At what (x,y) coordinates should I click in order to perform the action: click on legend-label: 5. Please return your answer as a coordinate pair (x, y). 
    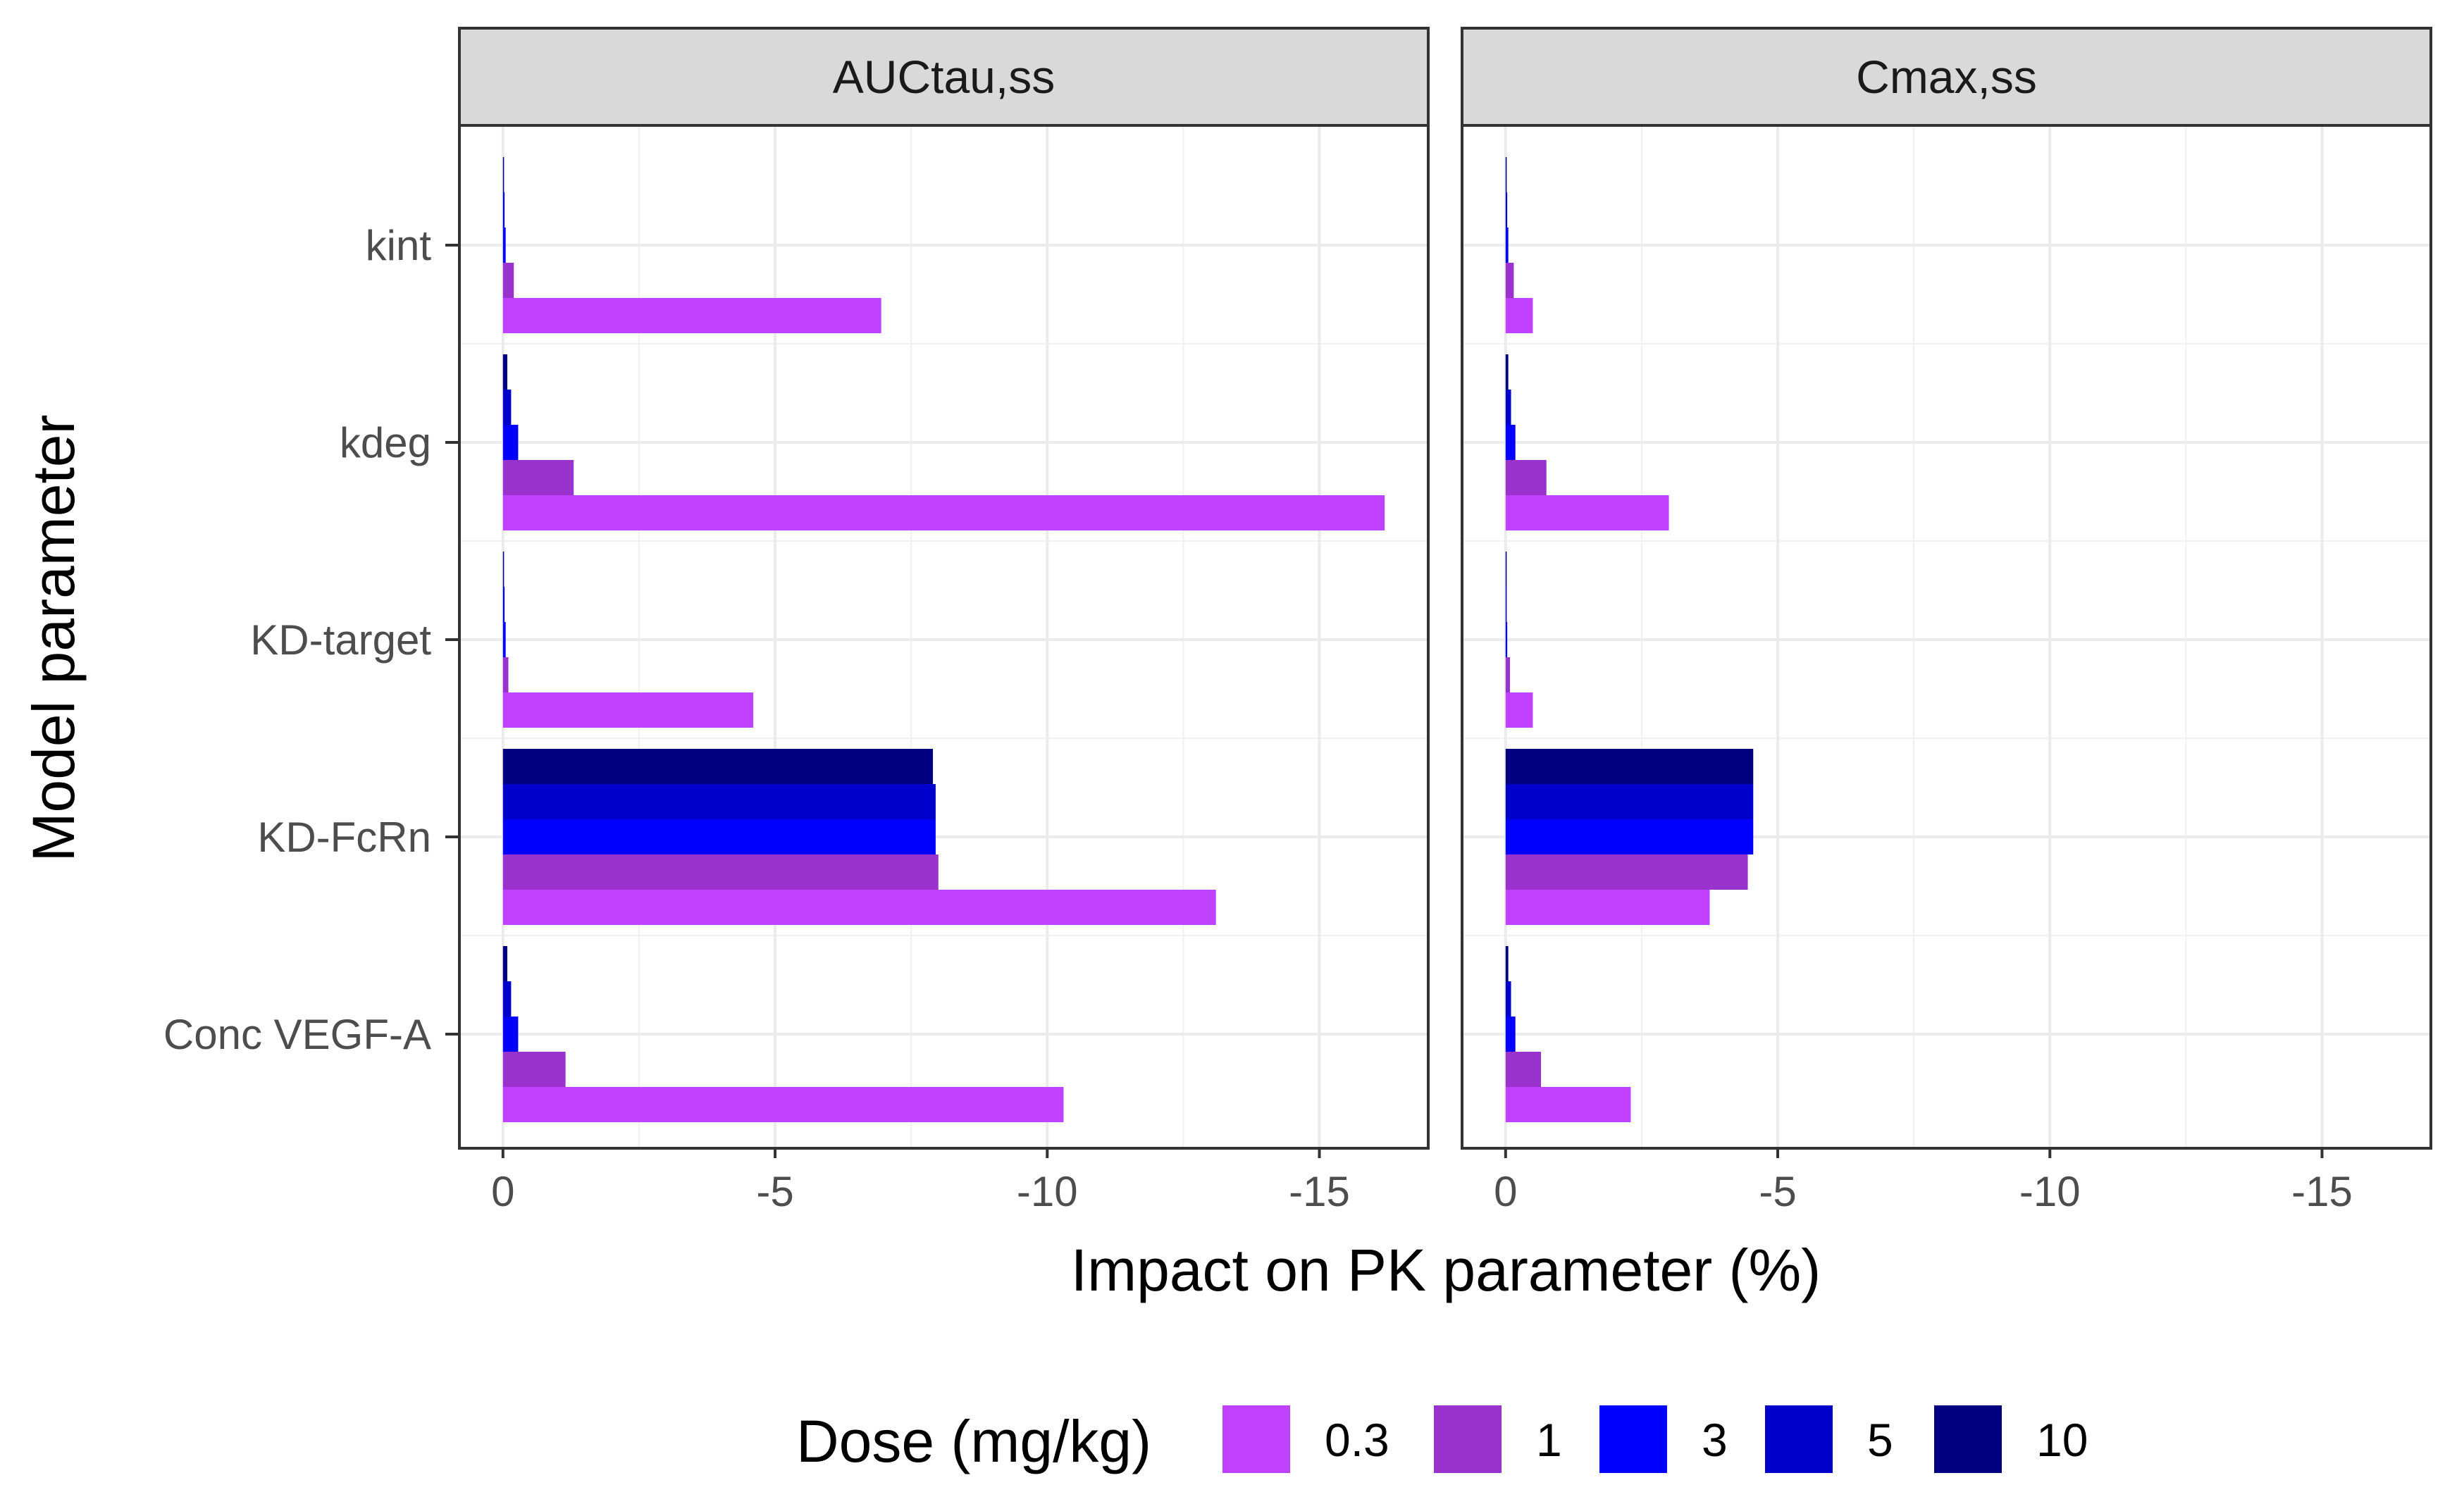
    Looking at the image, I should click on (1880, 1440).